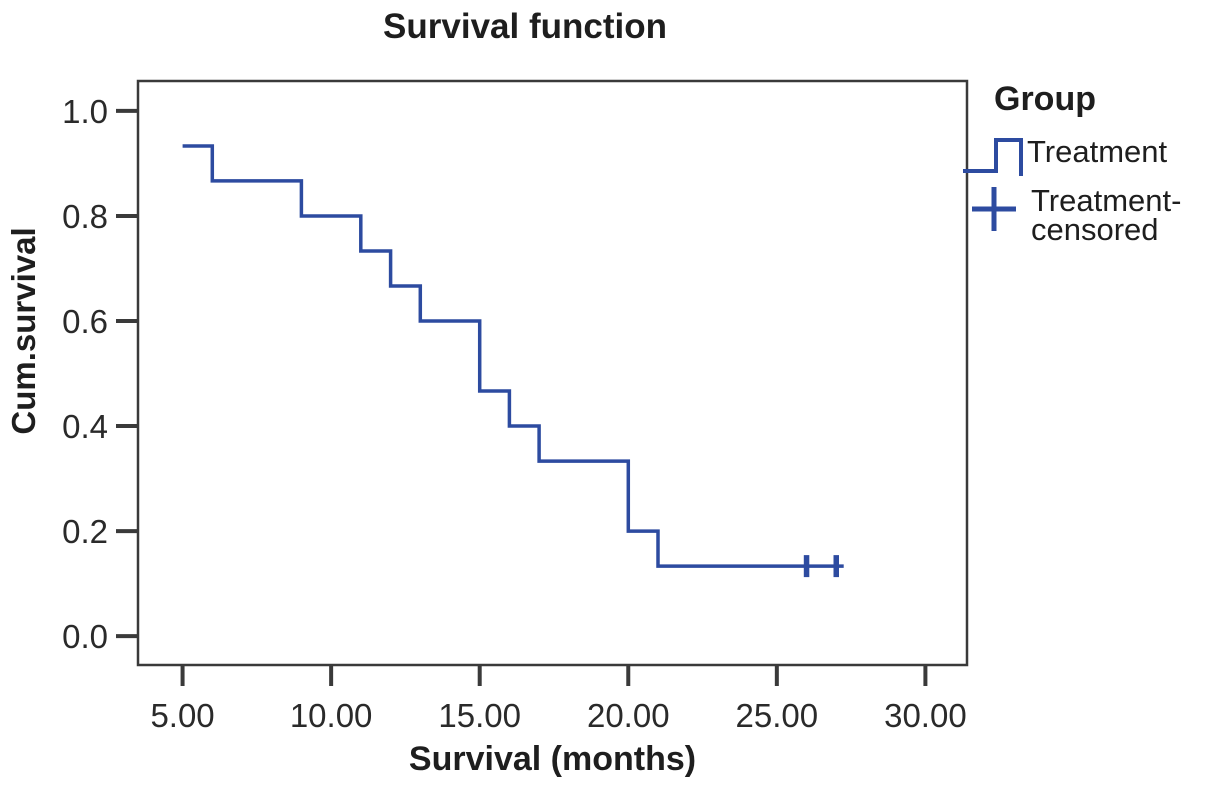 Image resolution: width=1205 pixels, height=795 pixels. Describe the element at coordinates (628, 715) in the screenshot. I see `x-tick-label: 20.00` at that location.